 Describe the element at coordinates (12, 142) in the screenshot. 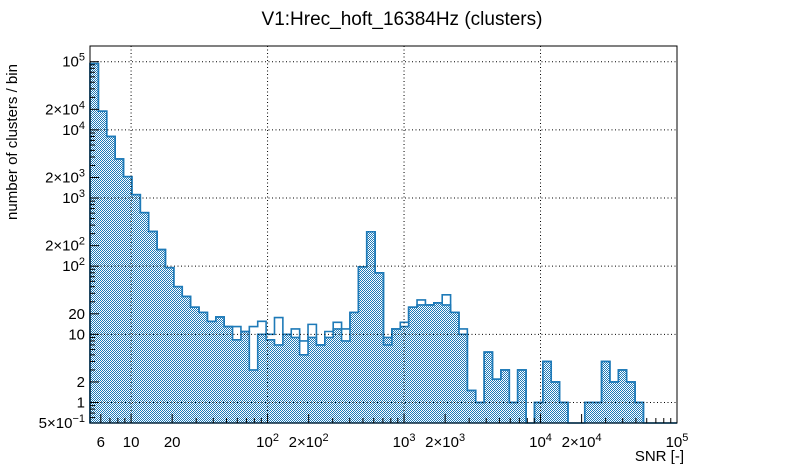

I see `y-axis-title: number of clusters / bin` at that location.